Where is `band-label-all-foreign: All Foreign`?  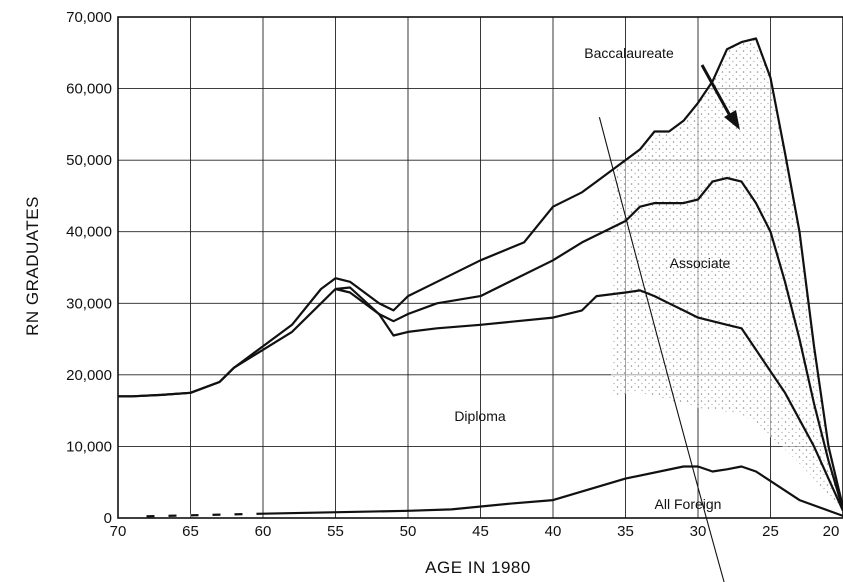
band-label-all-foreign: All Foreign is located at coordinates (688, 504).